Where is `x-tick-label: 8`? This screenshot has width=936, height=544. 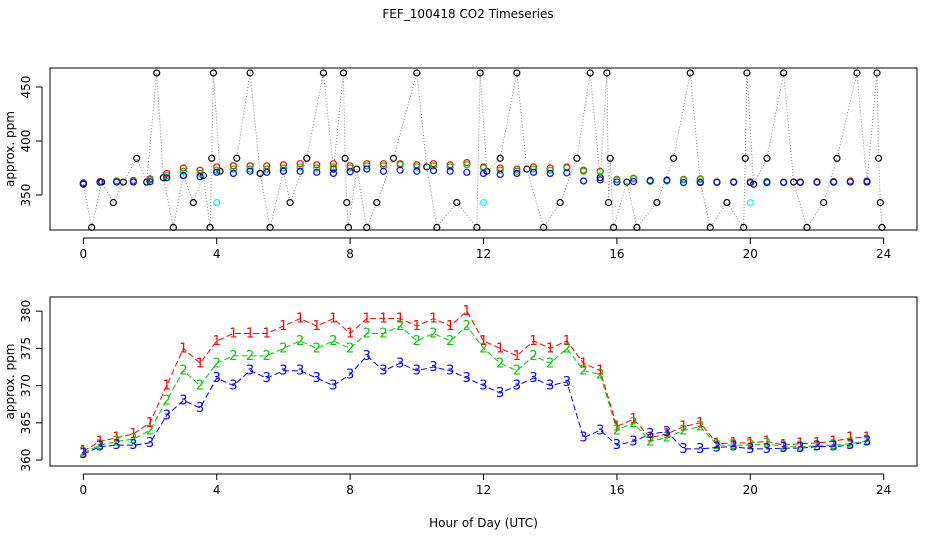 x-tick-label: 8 is located at coordinates (350, 254).